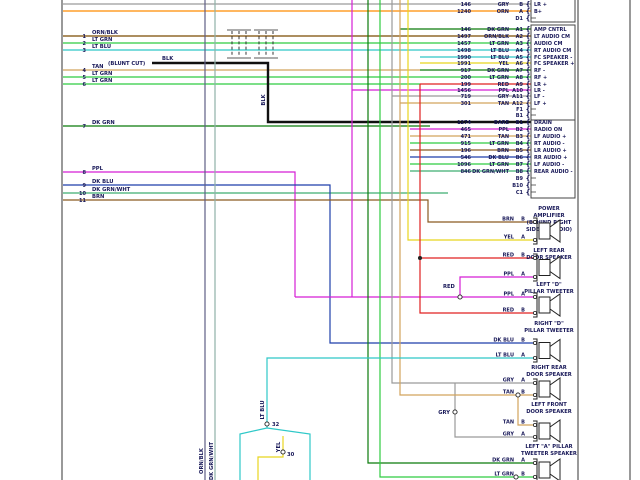  Describe the element at coordinates (548, 209) in the screenshot. I see `connector-caption: POWER` at that location.